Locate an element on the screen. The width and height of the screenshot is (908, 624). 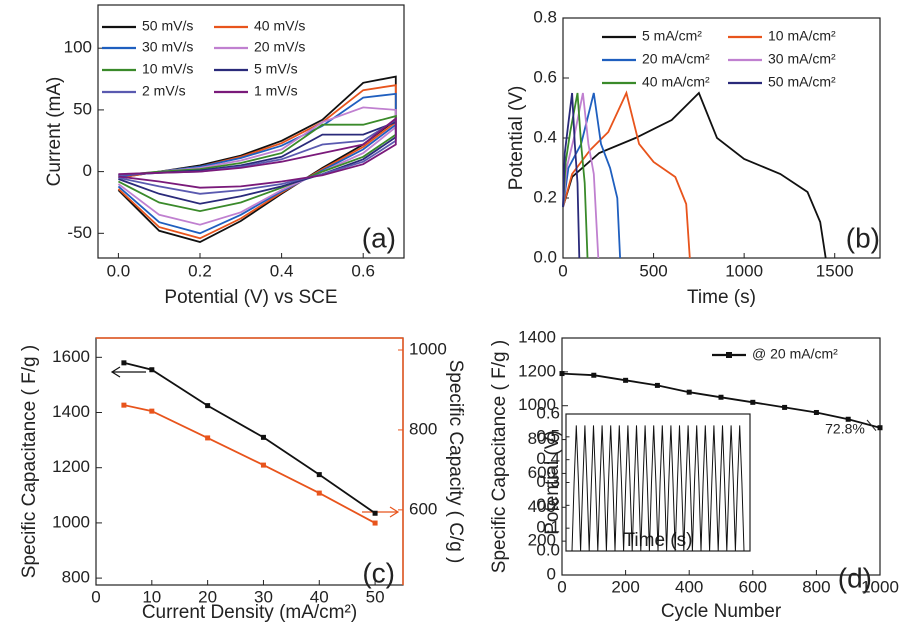
annotation-arrow is located at coordinates (871, 425).